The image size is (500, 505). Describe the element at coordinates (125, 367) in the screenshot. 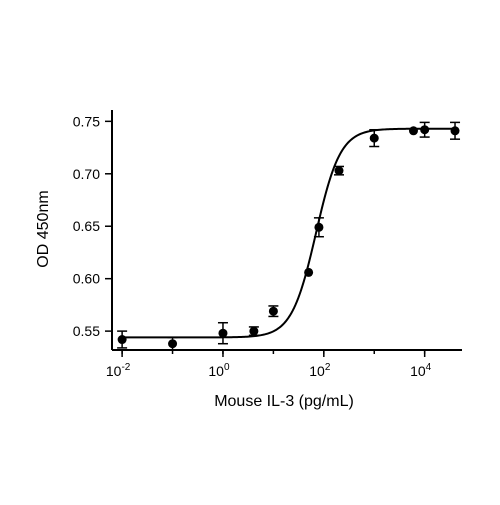

I see `x-tick-exponent: -2` at that location.